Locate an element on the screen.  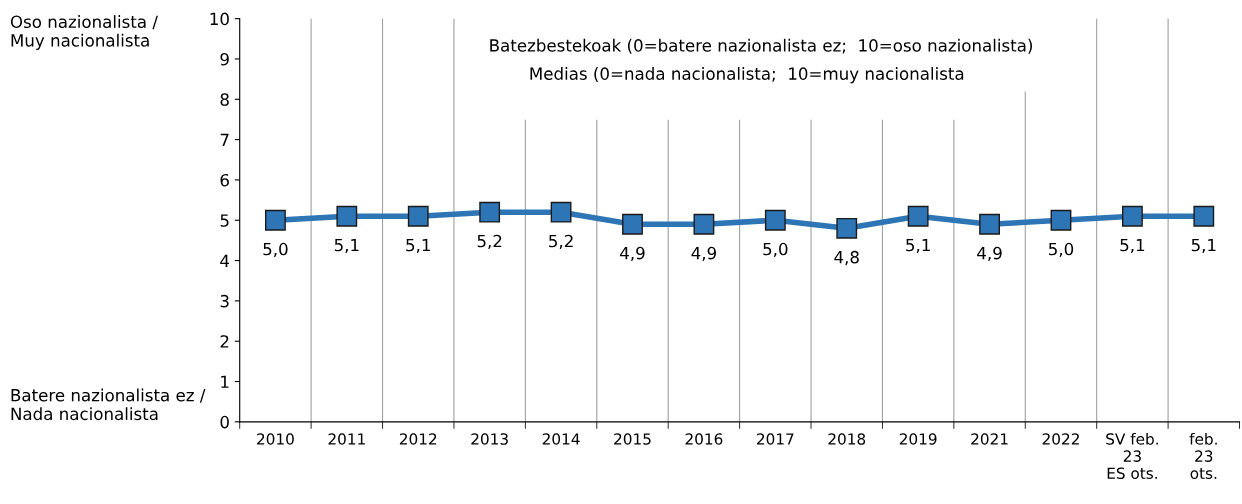
y-tick-label: 4 is located at coordinates (225, 260).